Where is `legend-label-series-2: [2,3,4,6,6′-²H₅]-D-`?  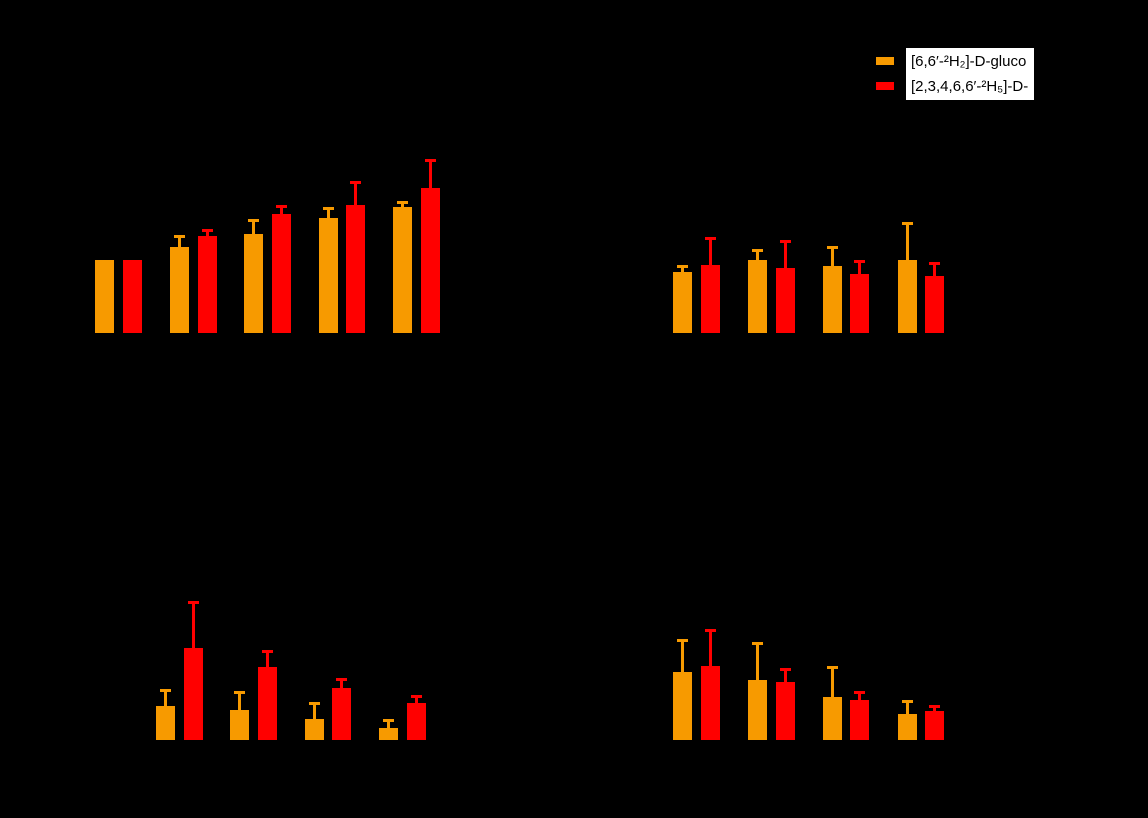
legend-label-series-2: [2,3,4,6,6′-²H₅]-D- is located at coordinates (970, 86).